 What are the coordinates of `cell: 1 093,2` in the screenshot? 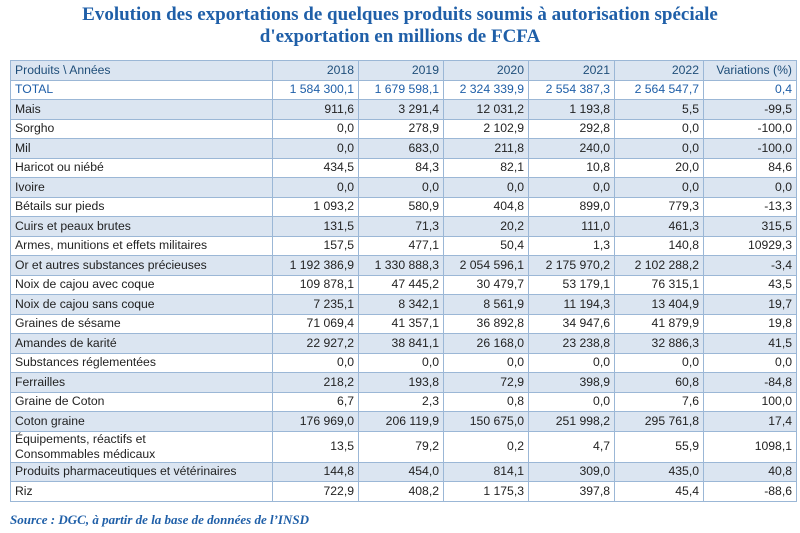 It's located at (315, 206).